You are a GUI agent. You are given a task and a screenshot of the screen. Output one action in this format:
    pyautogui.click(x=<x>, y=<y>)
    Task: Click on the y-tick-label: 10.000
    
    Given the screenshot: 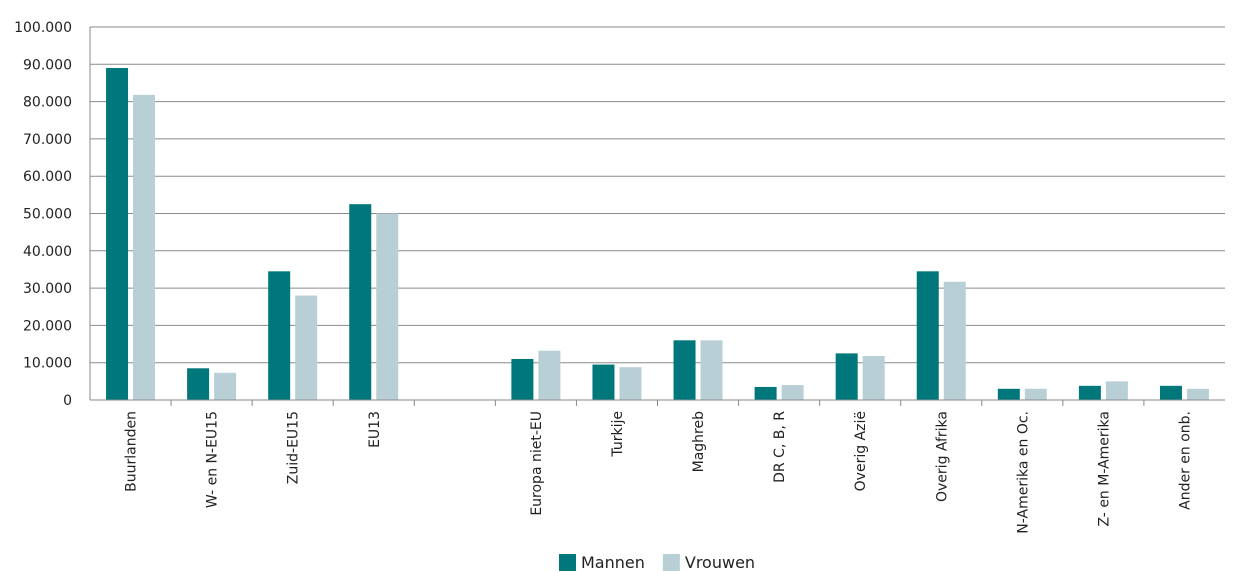 What is the action you would take?
    pyautogui.click(x=47, y=364)
    